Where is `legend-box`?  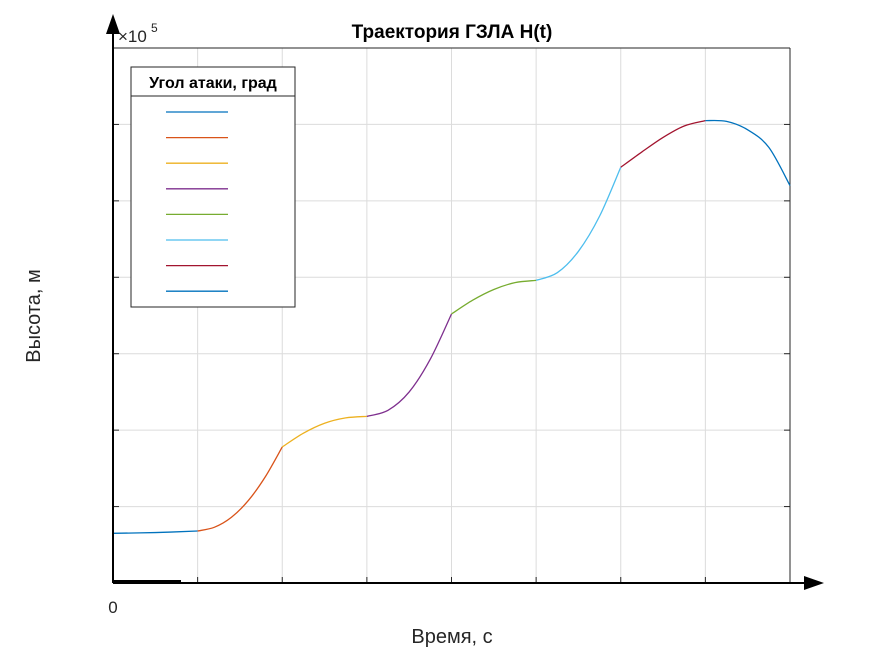
legend-box is located at coordinates (213, 187).